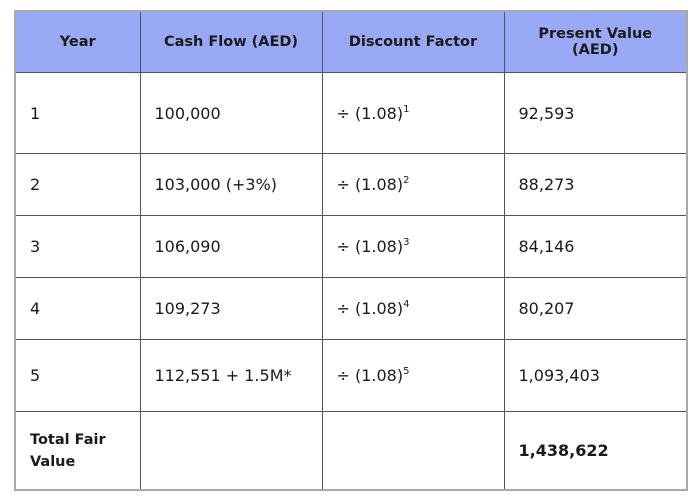 This screenshot has height=500, width=700. Describe the element at coordinates (413, 184) in the screenshot. I see `cell-discount-factor: ÷ (1.08)2` at that location.